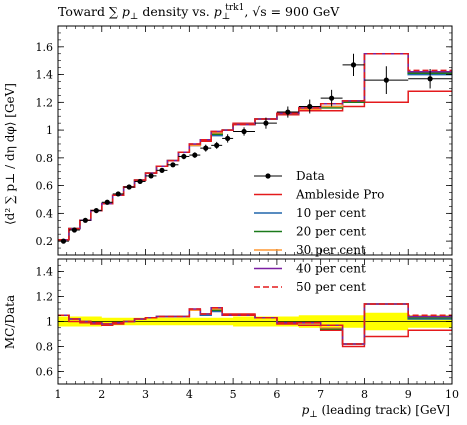 This screenshot has width=467, height=425. Describe the element at coordinates (233, 394) in the screenshot. I see `x-tick-label: 5` at that location.